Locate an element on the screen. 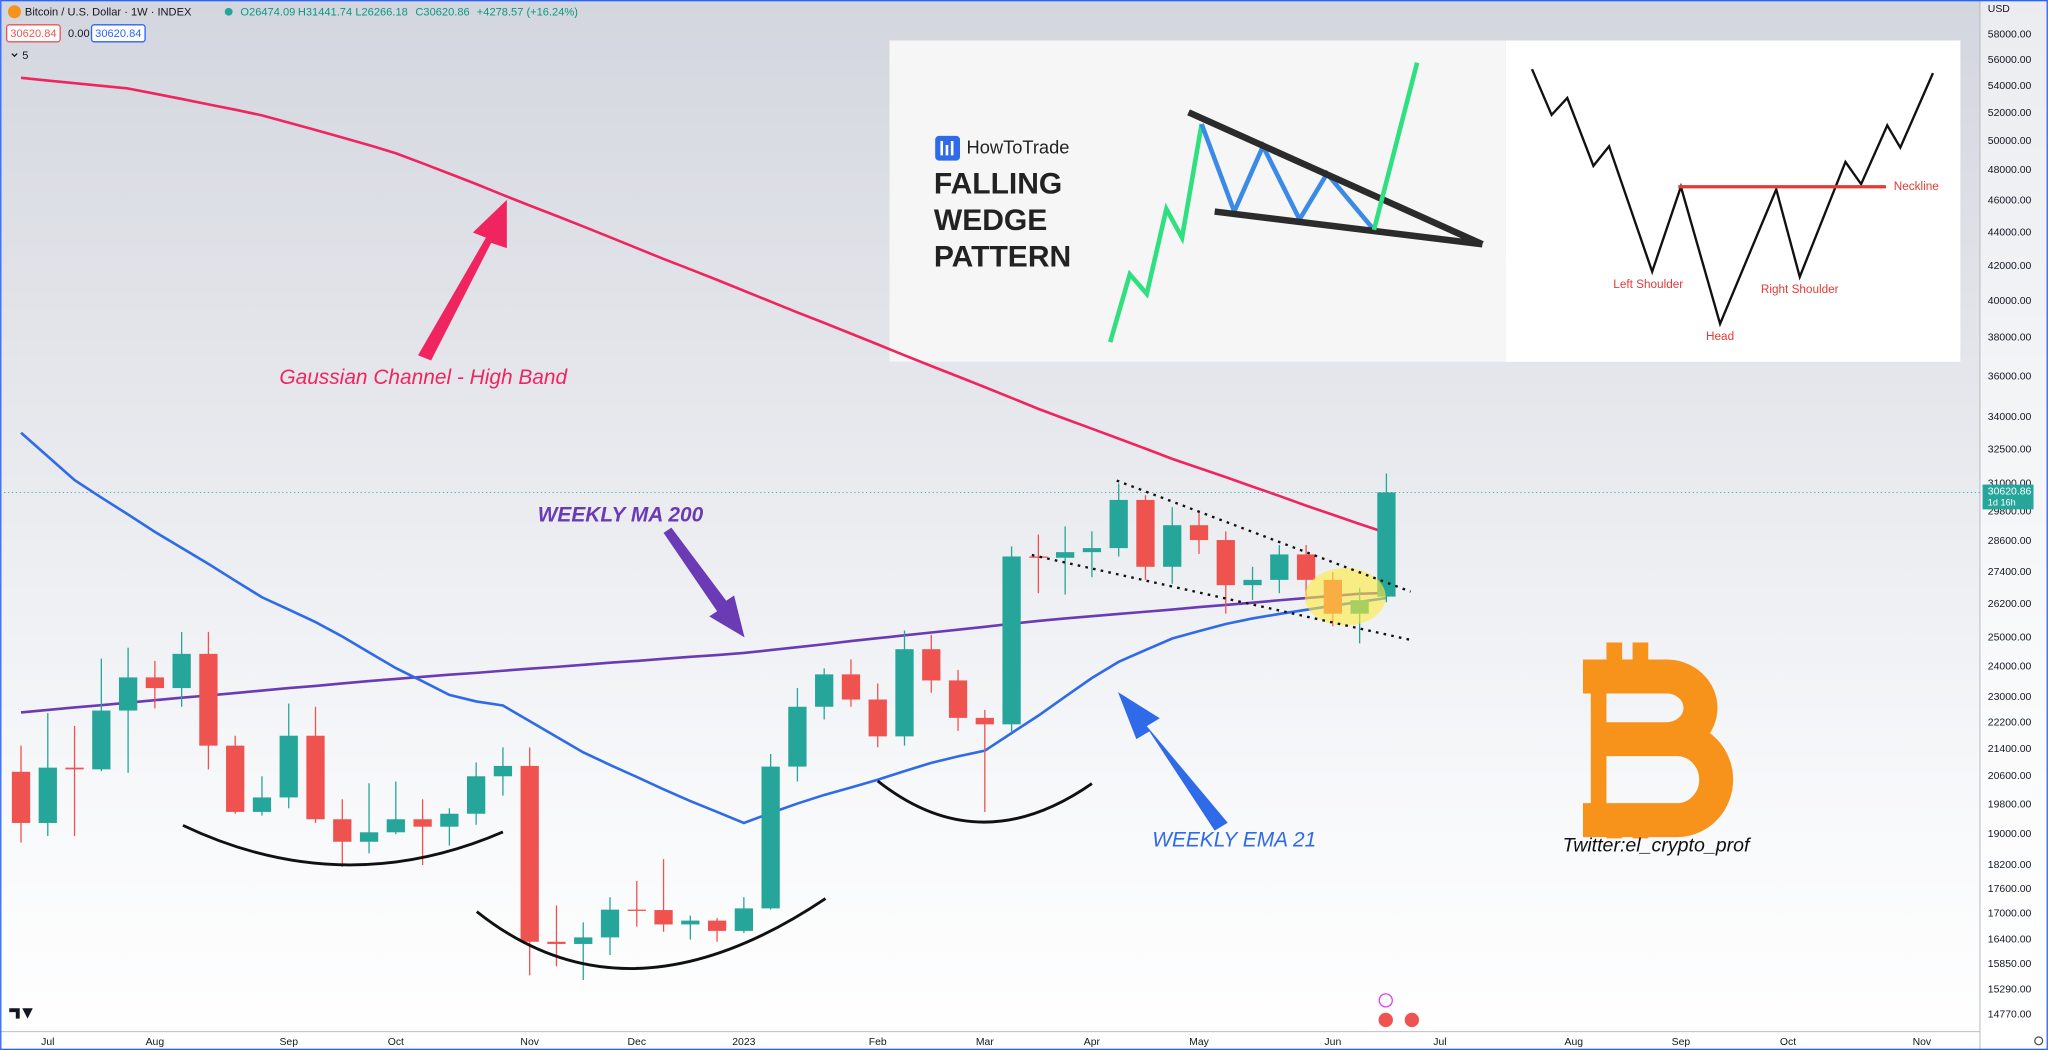  brand-icon-mark is located at coordinates (947, 148).